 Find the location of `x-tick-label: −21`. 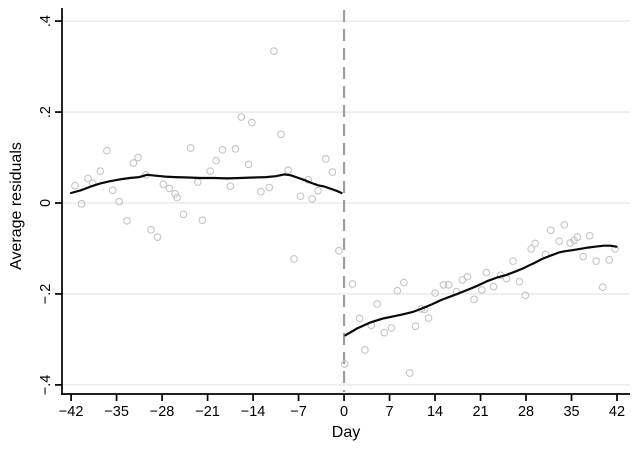

x-tick-label: −21 is located at coordinates (207, 412).